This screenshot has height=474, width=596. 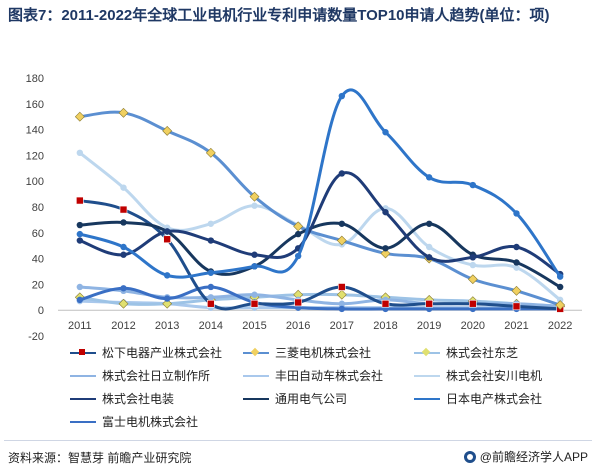 I want to click on legend-item: 丰田自动车株式会社, so click(x=313, y=375).